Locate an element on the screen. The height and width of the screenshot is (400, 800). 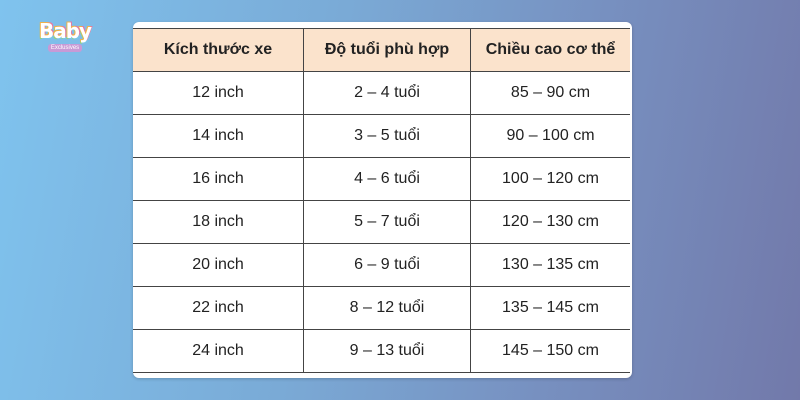
logo-subtext: Exclusives is located at coordinates (65, 48).